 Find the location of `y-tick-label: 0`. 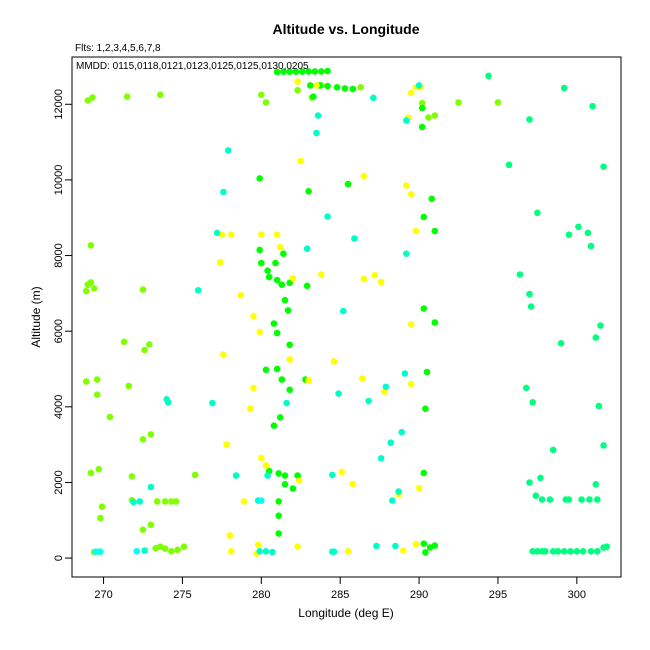

y-tick-label: 0 is located at coordinates (59, 558).